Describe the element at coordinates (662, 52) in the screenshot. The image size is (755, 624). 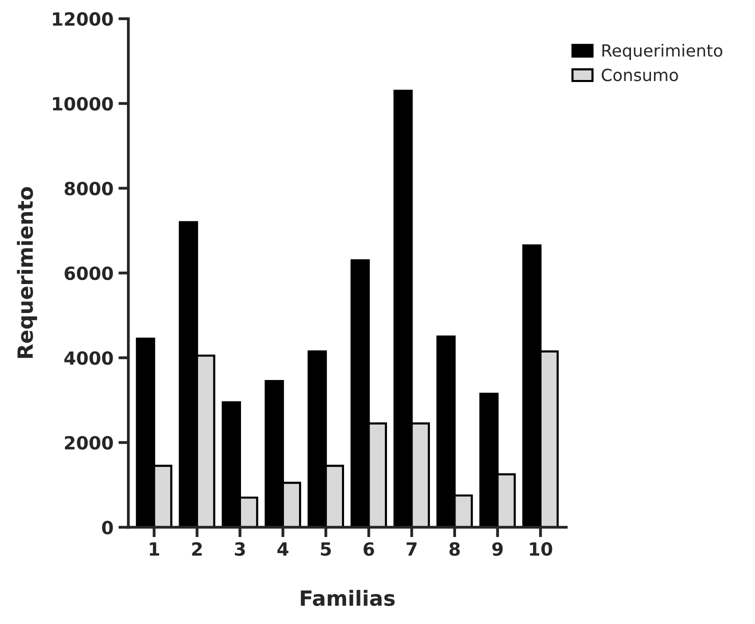
I see `legend-label: Requerimiento` at that location.